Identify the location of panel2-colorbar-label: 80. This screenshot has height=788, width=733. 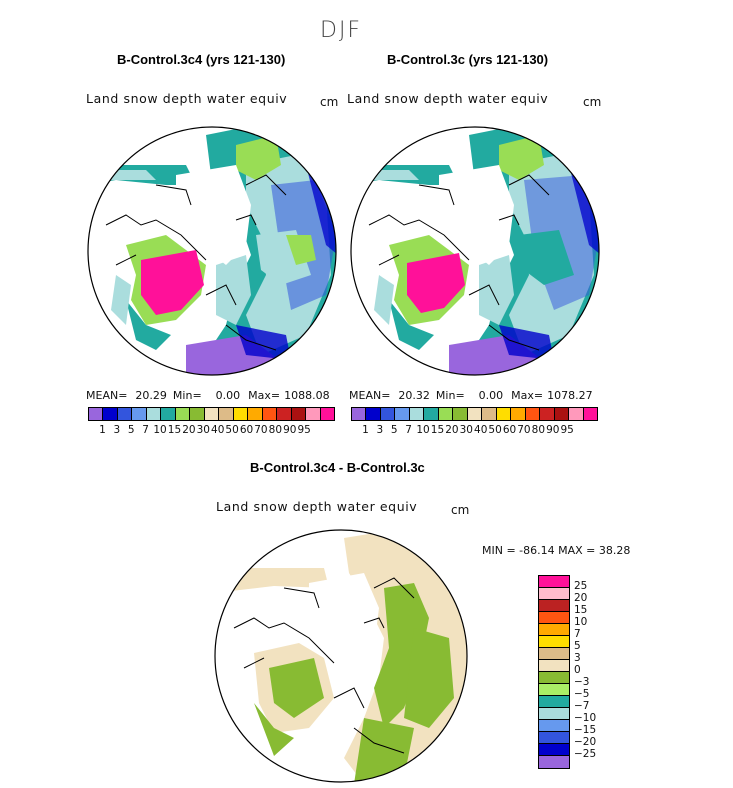
(538, 430).